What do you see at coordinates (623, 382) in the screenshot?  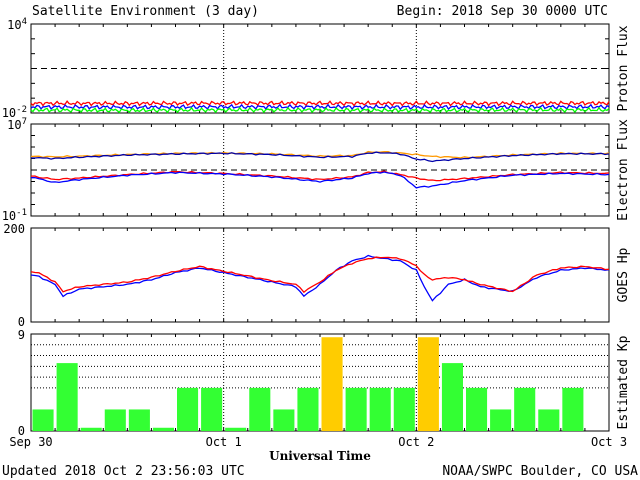 I see `kp-axis-label: Estimated Kp` at bounding box center [623, 382].